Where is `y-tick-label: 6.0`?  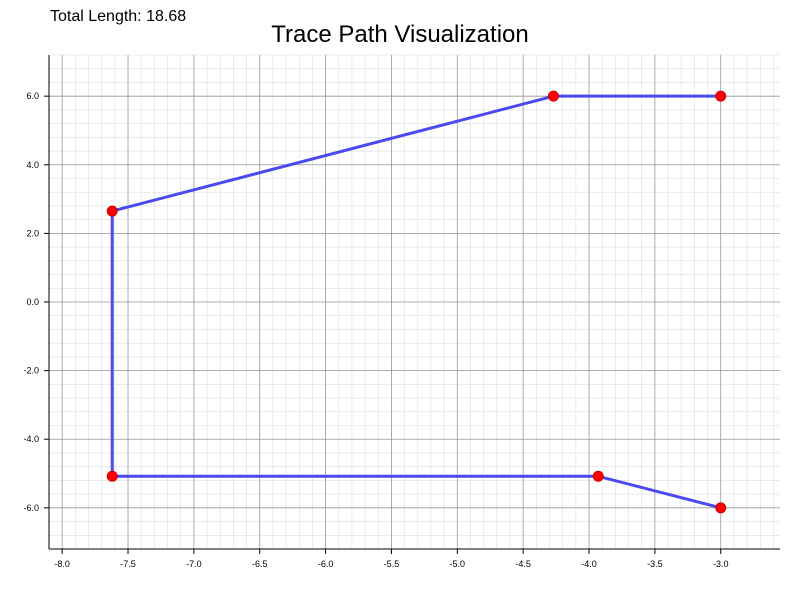
y-tick-label: 6.0 is located at coordinates (32, 96).